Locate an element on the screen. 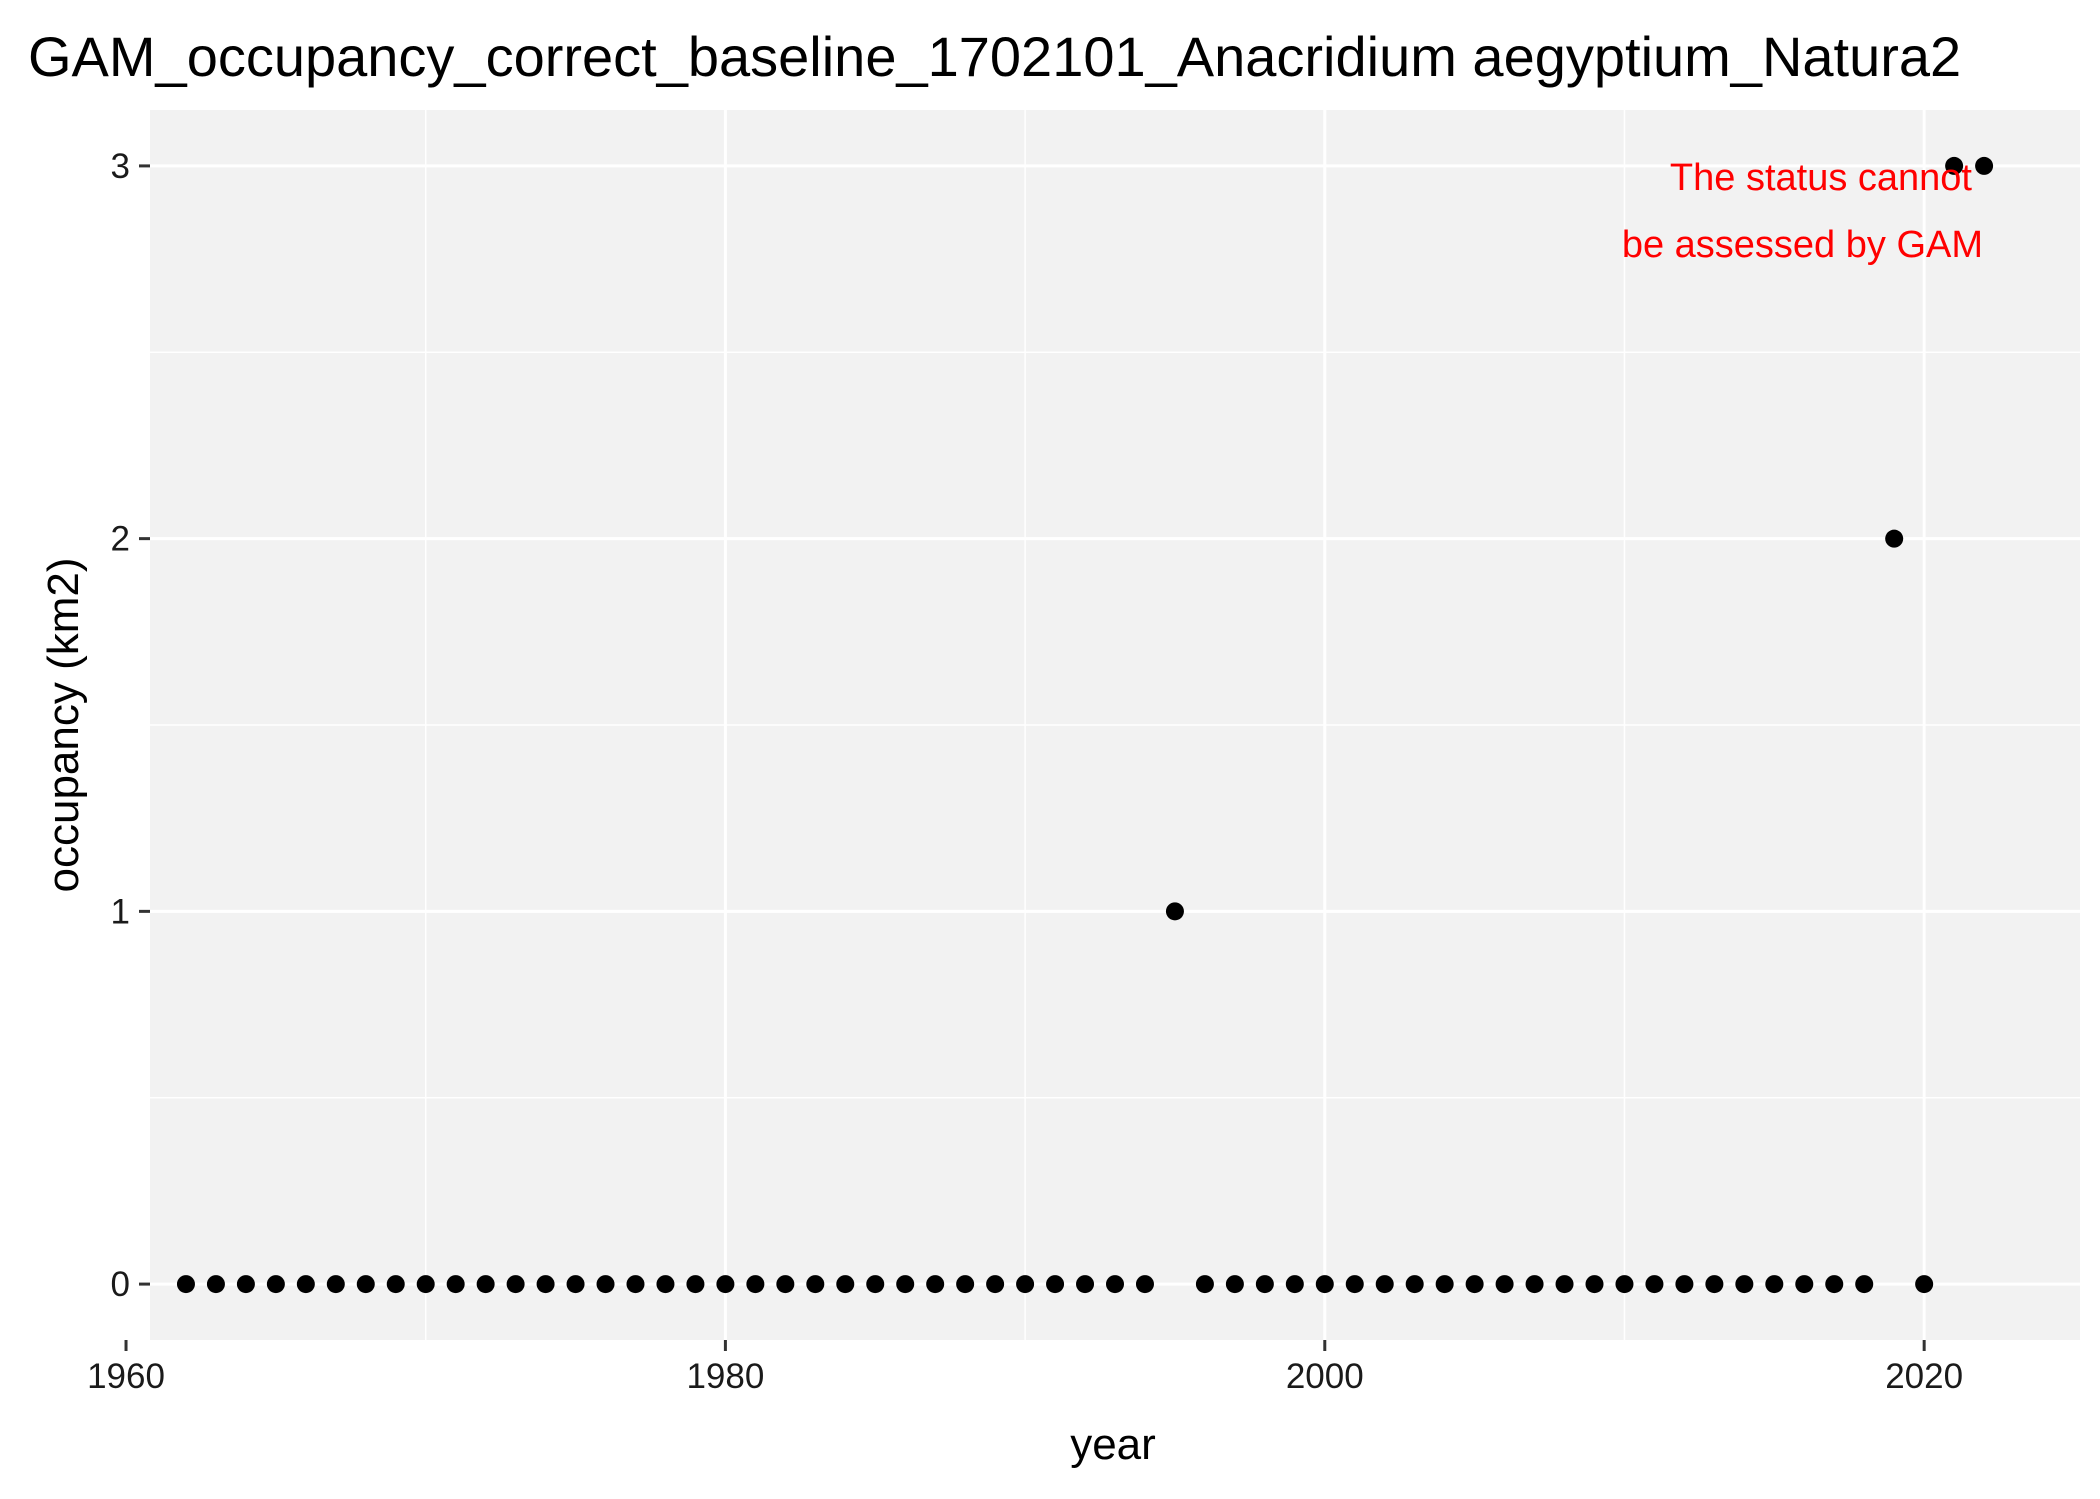 The height and width of the screenshot is (1499, 2100). data-point-1968 is located at coordinates (365, 1284).